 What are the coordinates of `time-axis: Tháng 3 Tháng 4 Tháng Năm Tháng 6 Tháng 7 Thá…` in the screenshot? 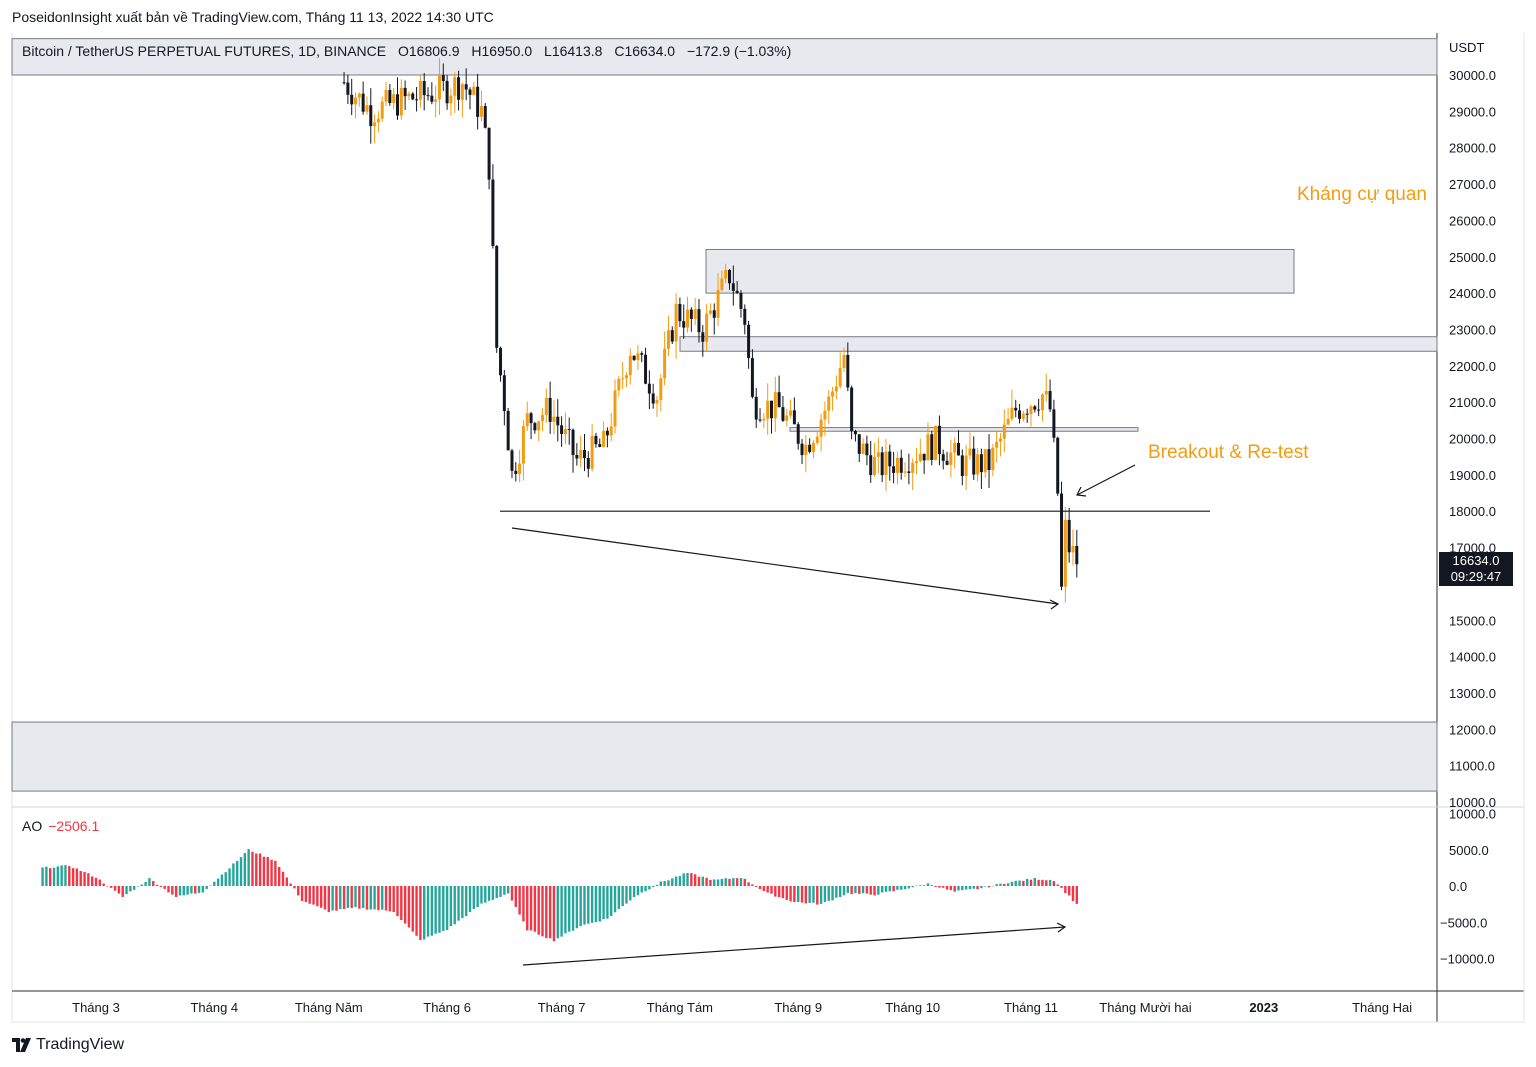 It's located at (742, 1007).